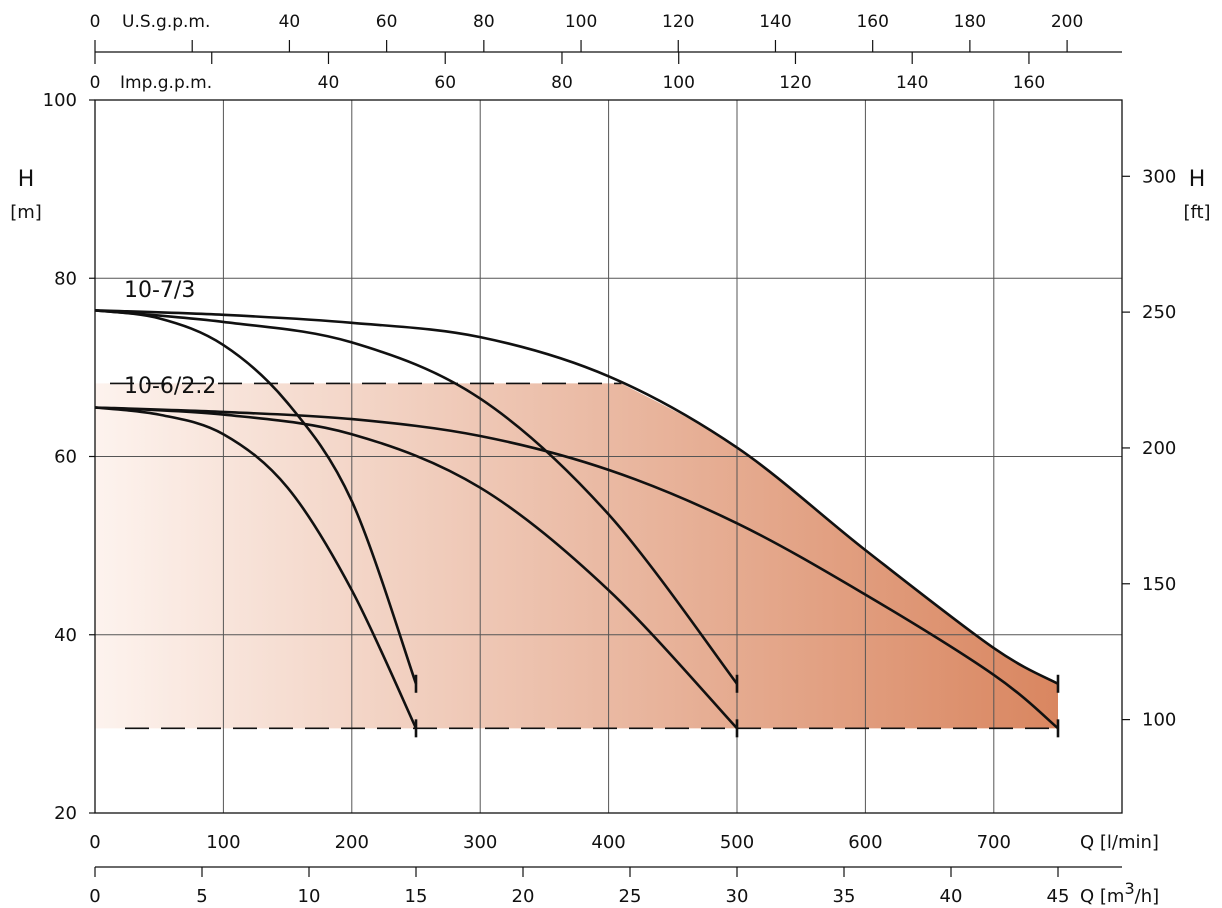 Image resolution: width=1222 pixels, height=908 pixels. What do you see at coordinates (159, 290) in the screenshot?
I see `curve-label-10-7-3: 10-7/3` at bounding box center [159, 290].